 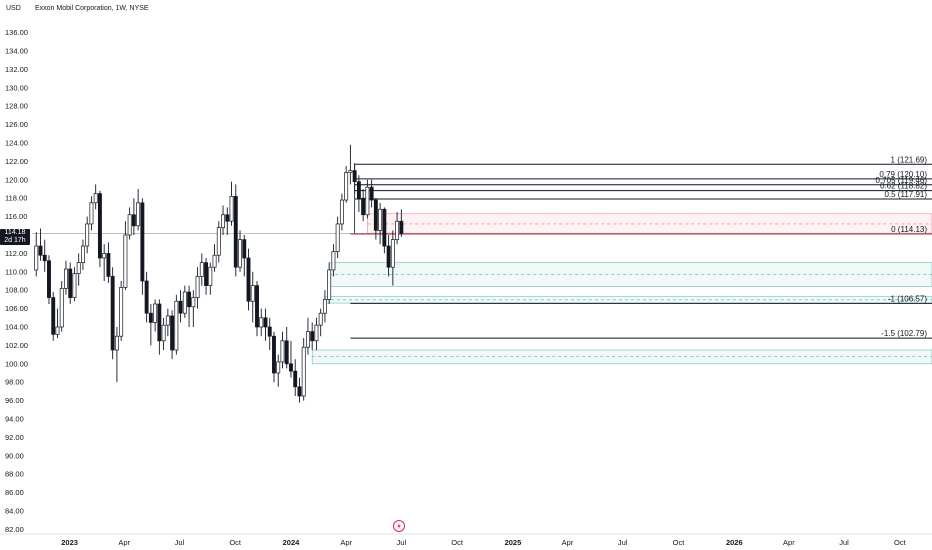 What do you see at coordinates (903, 174) in the screenshot?
I see `fib-level-label: 0.79 (120.10)` at bounding box center [903, 174].